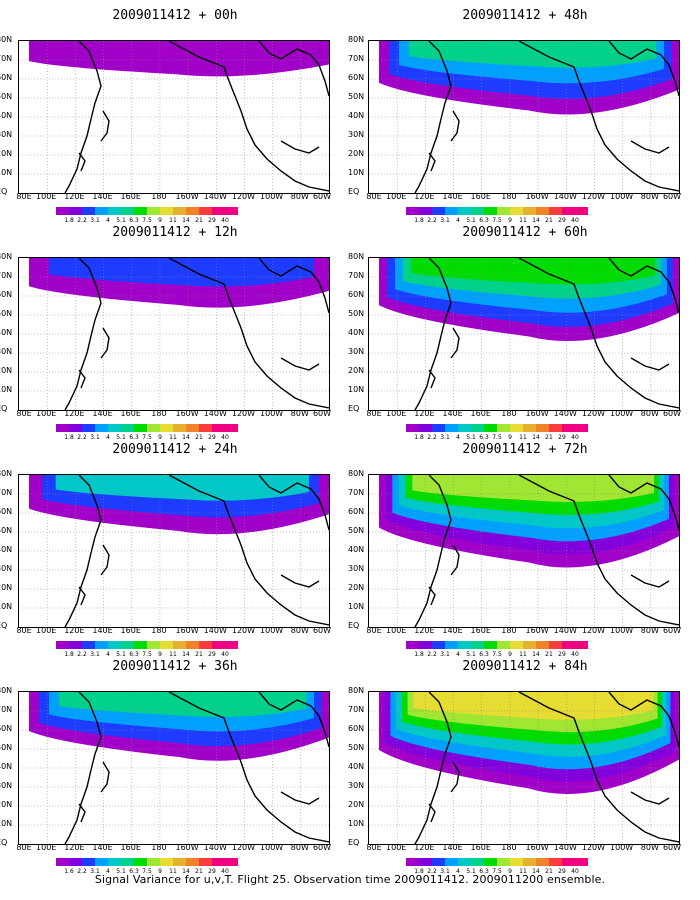 This screenshot has height=900, width=700. What do you see at coordinates (396, 413) in the screenshot?
I see `longitude-label: 100E` at bounding box center [396, 413].